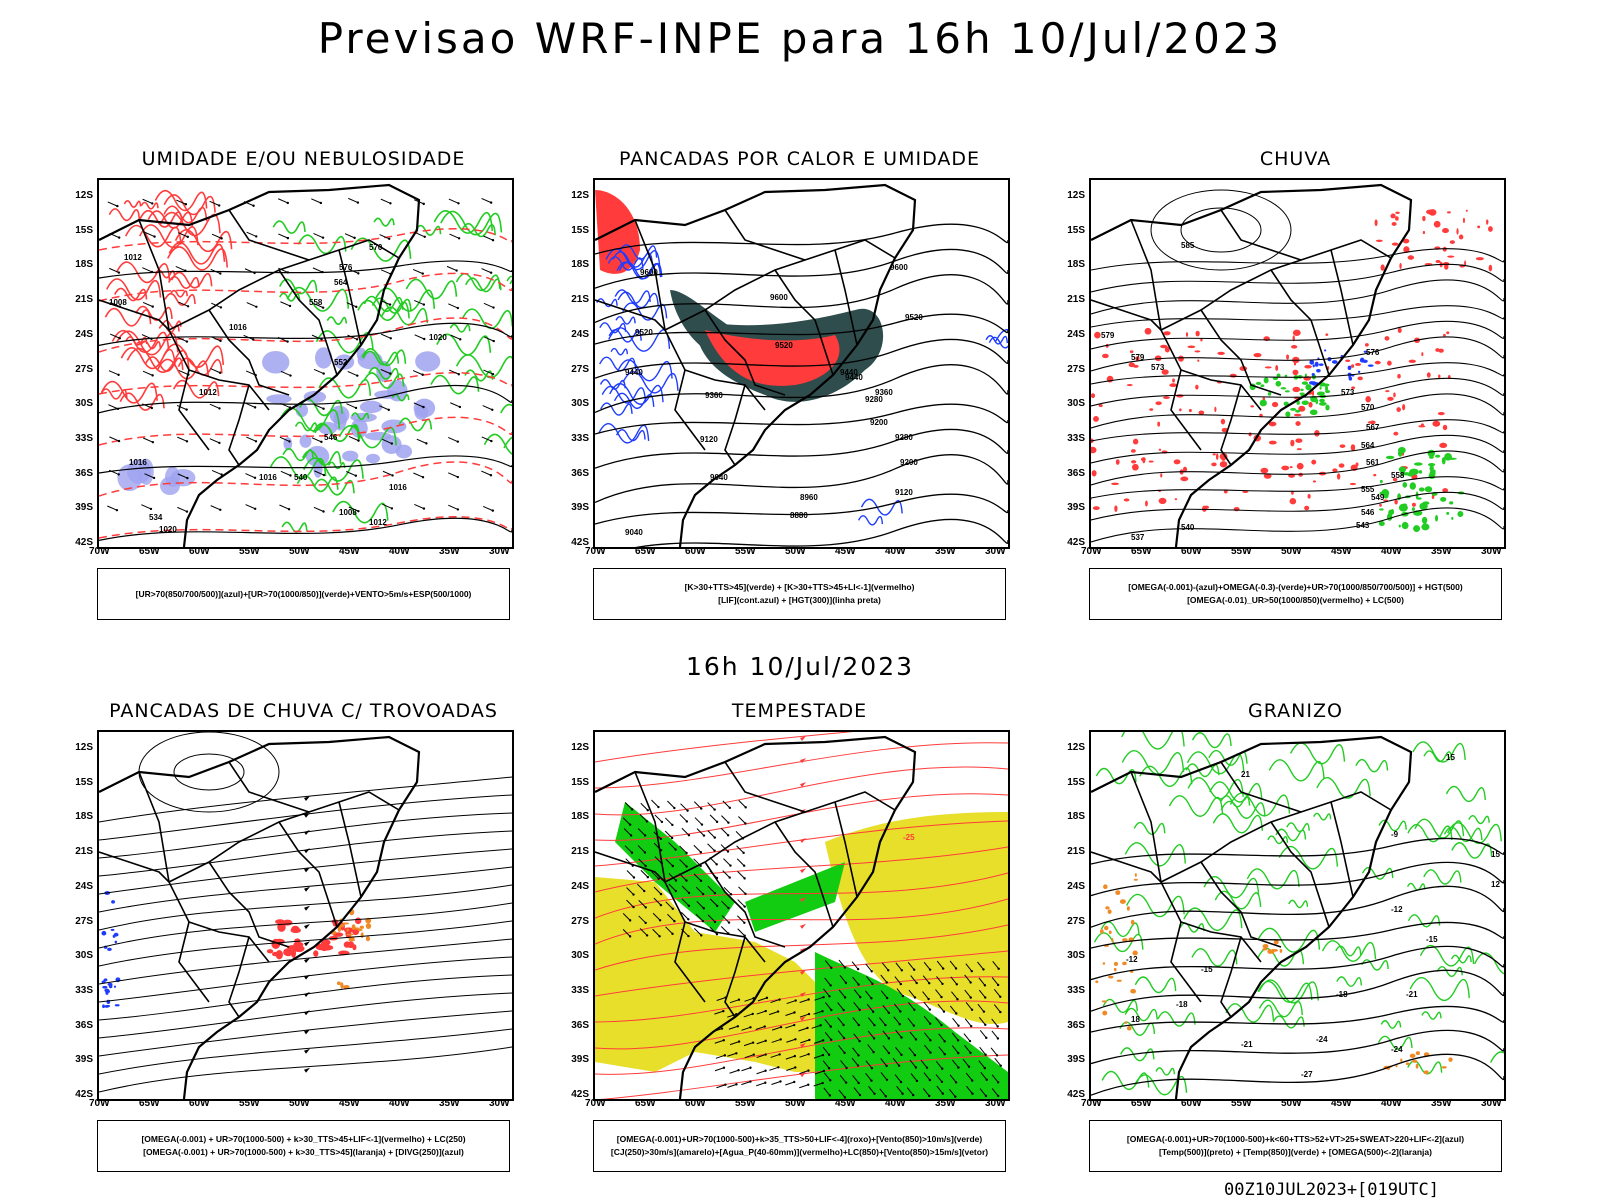 This screenshot has height=1200, width=1600. Describe the element at coordinates (1158, 367) in the screenshot. I see `contour-label: 573` at that location.